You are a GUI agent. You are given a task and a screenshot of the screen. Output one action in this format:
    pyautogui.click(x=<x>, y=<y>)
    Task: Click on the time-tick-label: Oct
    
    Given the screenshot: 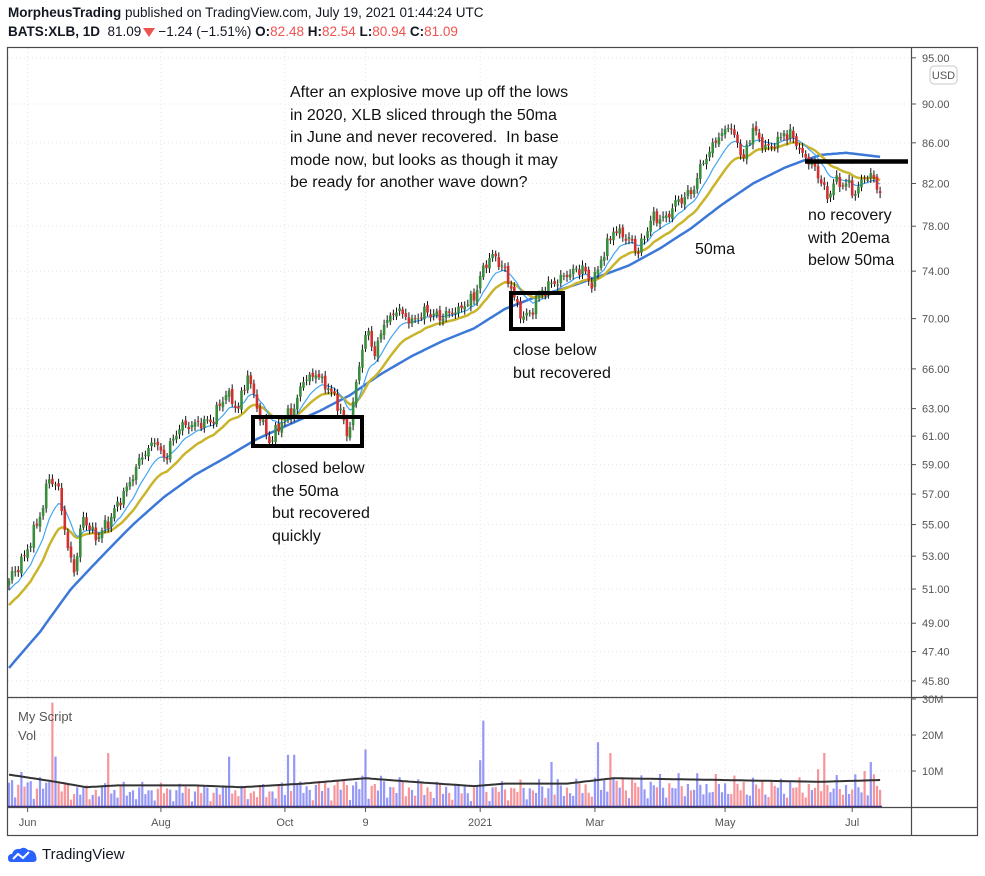 What is the action you would take?
    pyautogui.click(x=284, y=823)
    